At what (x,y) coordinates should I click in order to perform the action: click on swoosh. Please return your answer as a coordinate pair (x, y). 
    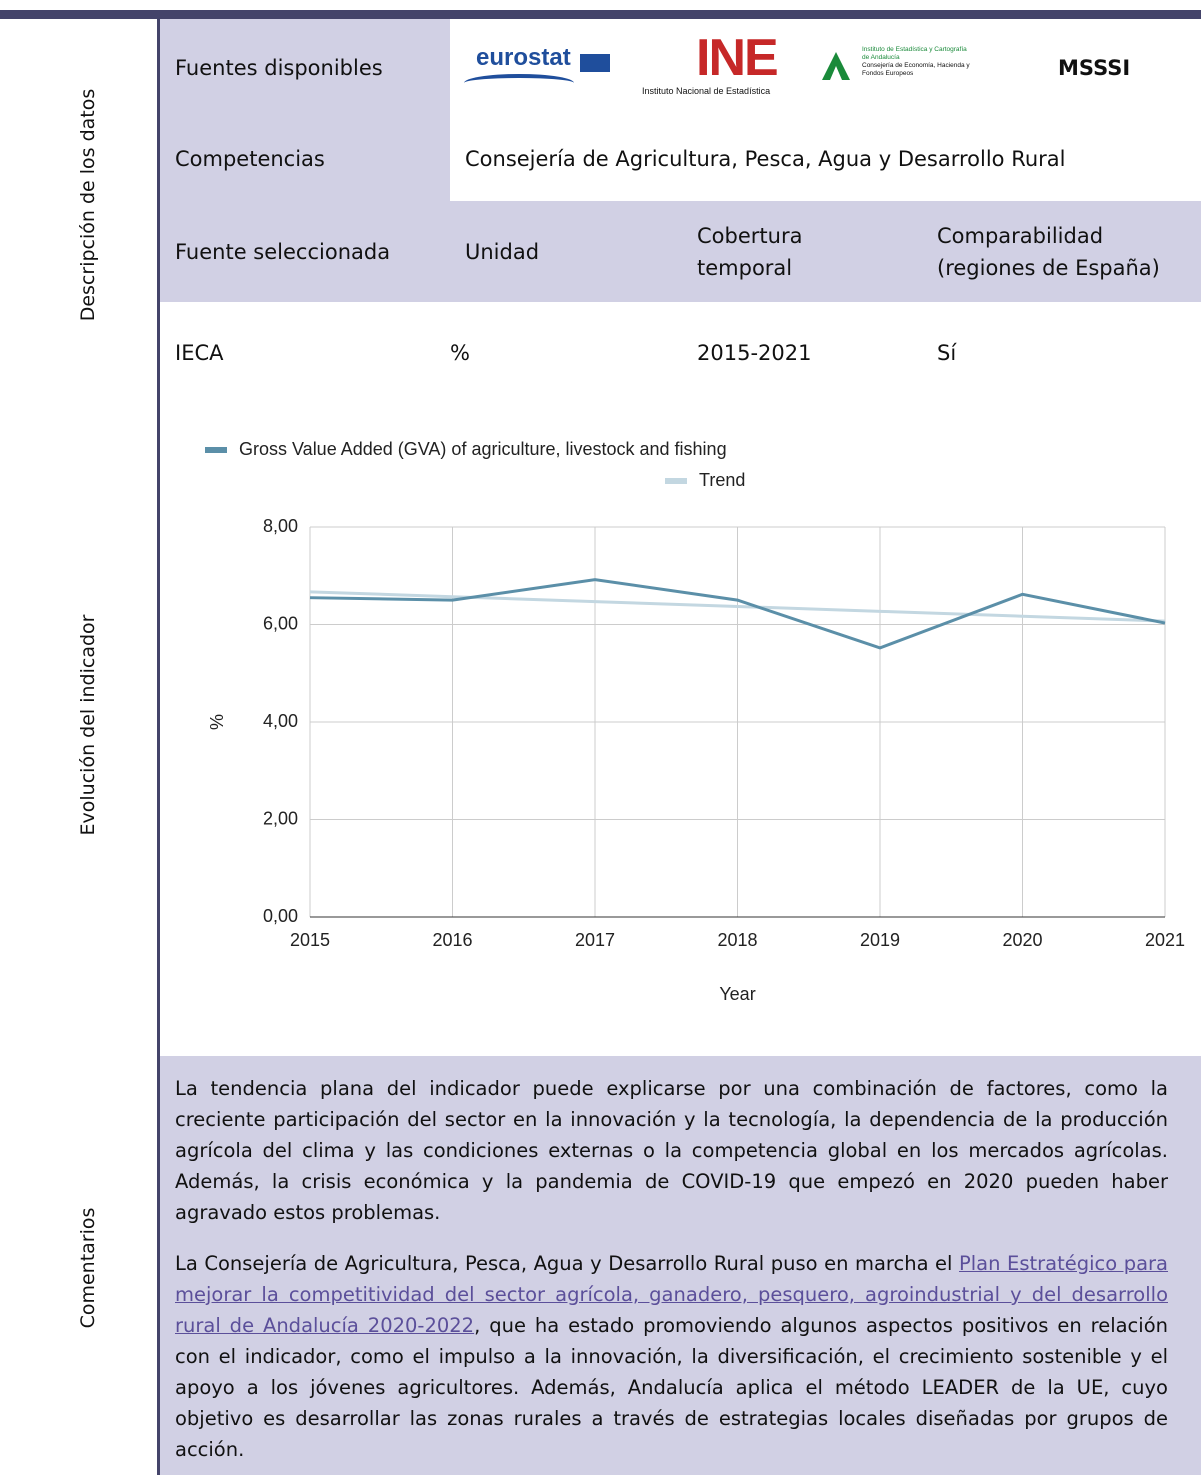
    Looking at the image, I should click on (519, 83).